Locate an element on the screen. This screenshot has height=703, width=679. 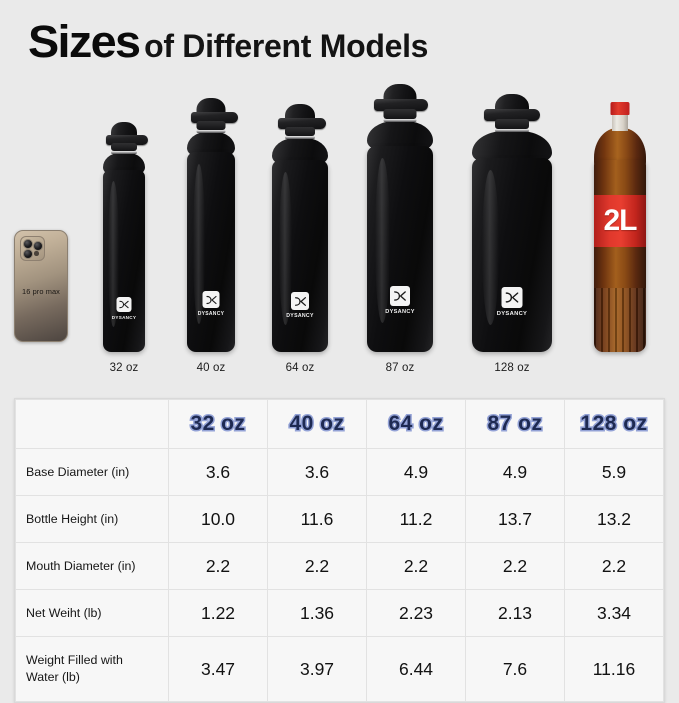
cell-bottle-height-87oz: 13.7 is located at coordinates (515, 519).